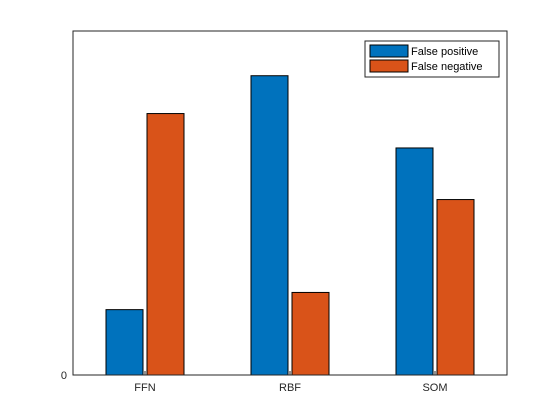 This screenshot has width=560, height=420. Describe the element at coordinates (444, 52) in the screenshot. I see `legend-label: False positive` at that location.